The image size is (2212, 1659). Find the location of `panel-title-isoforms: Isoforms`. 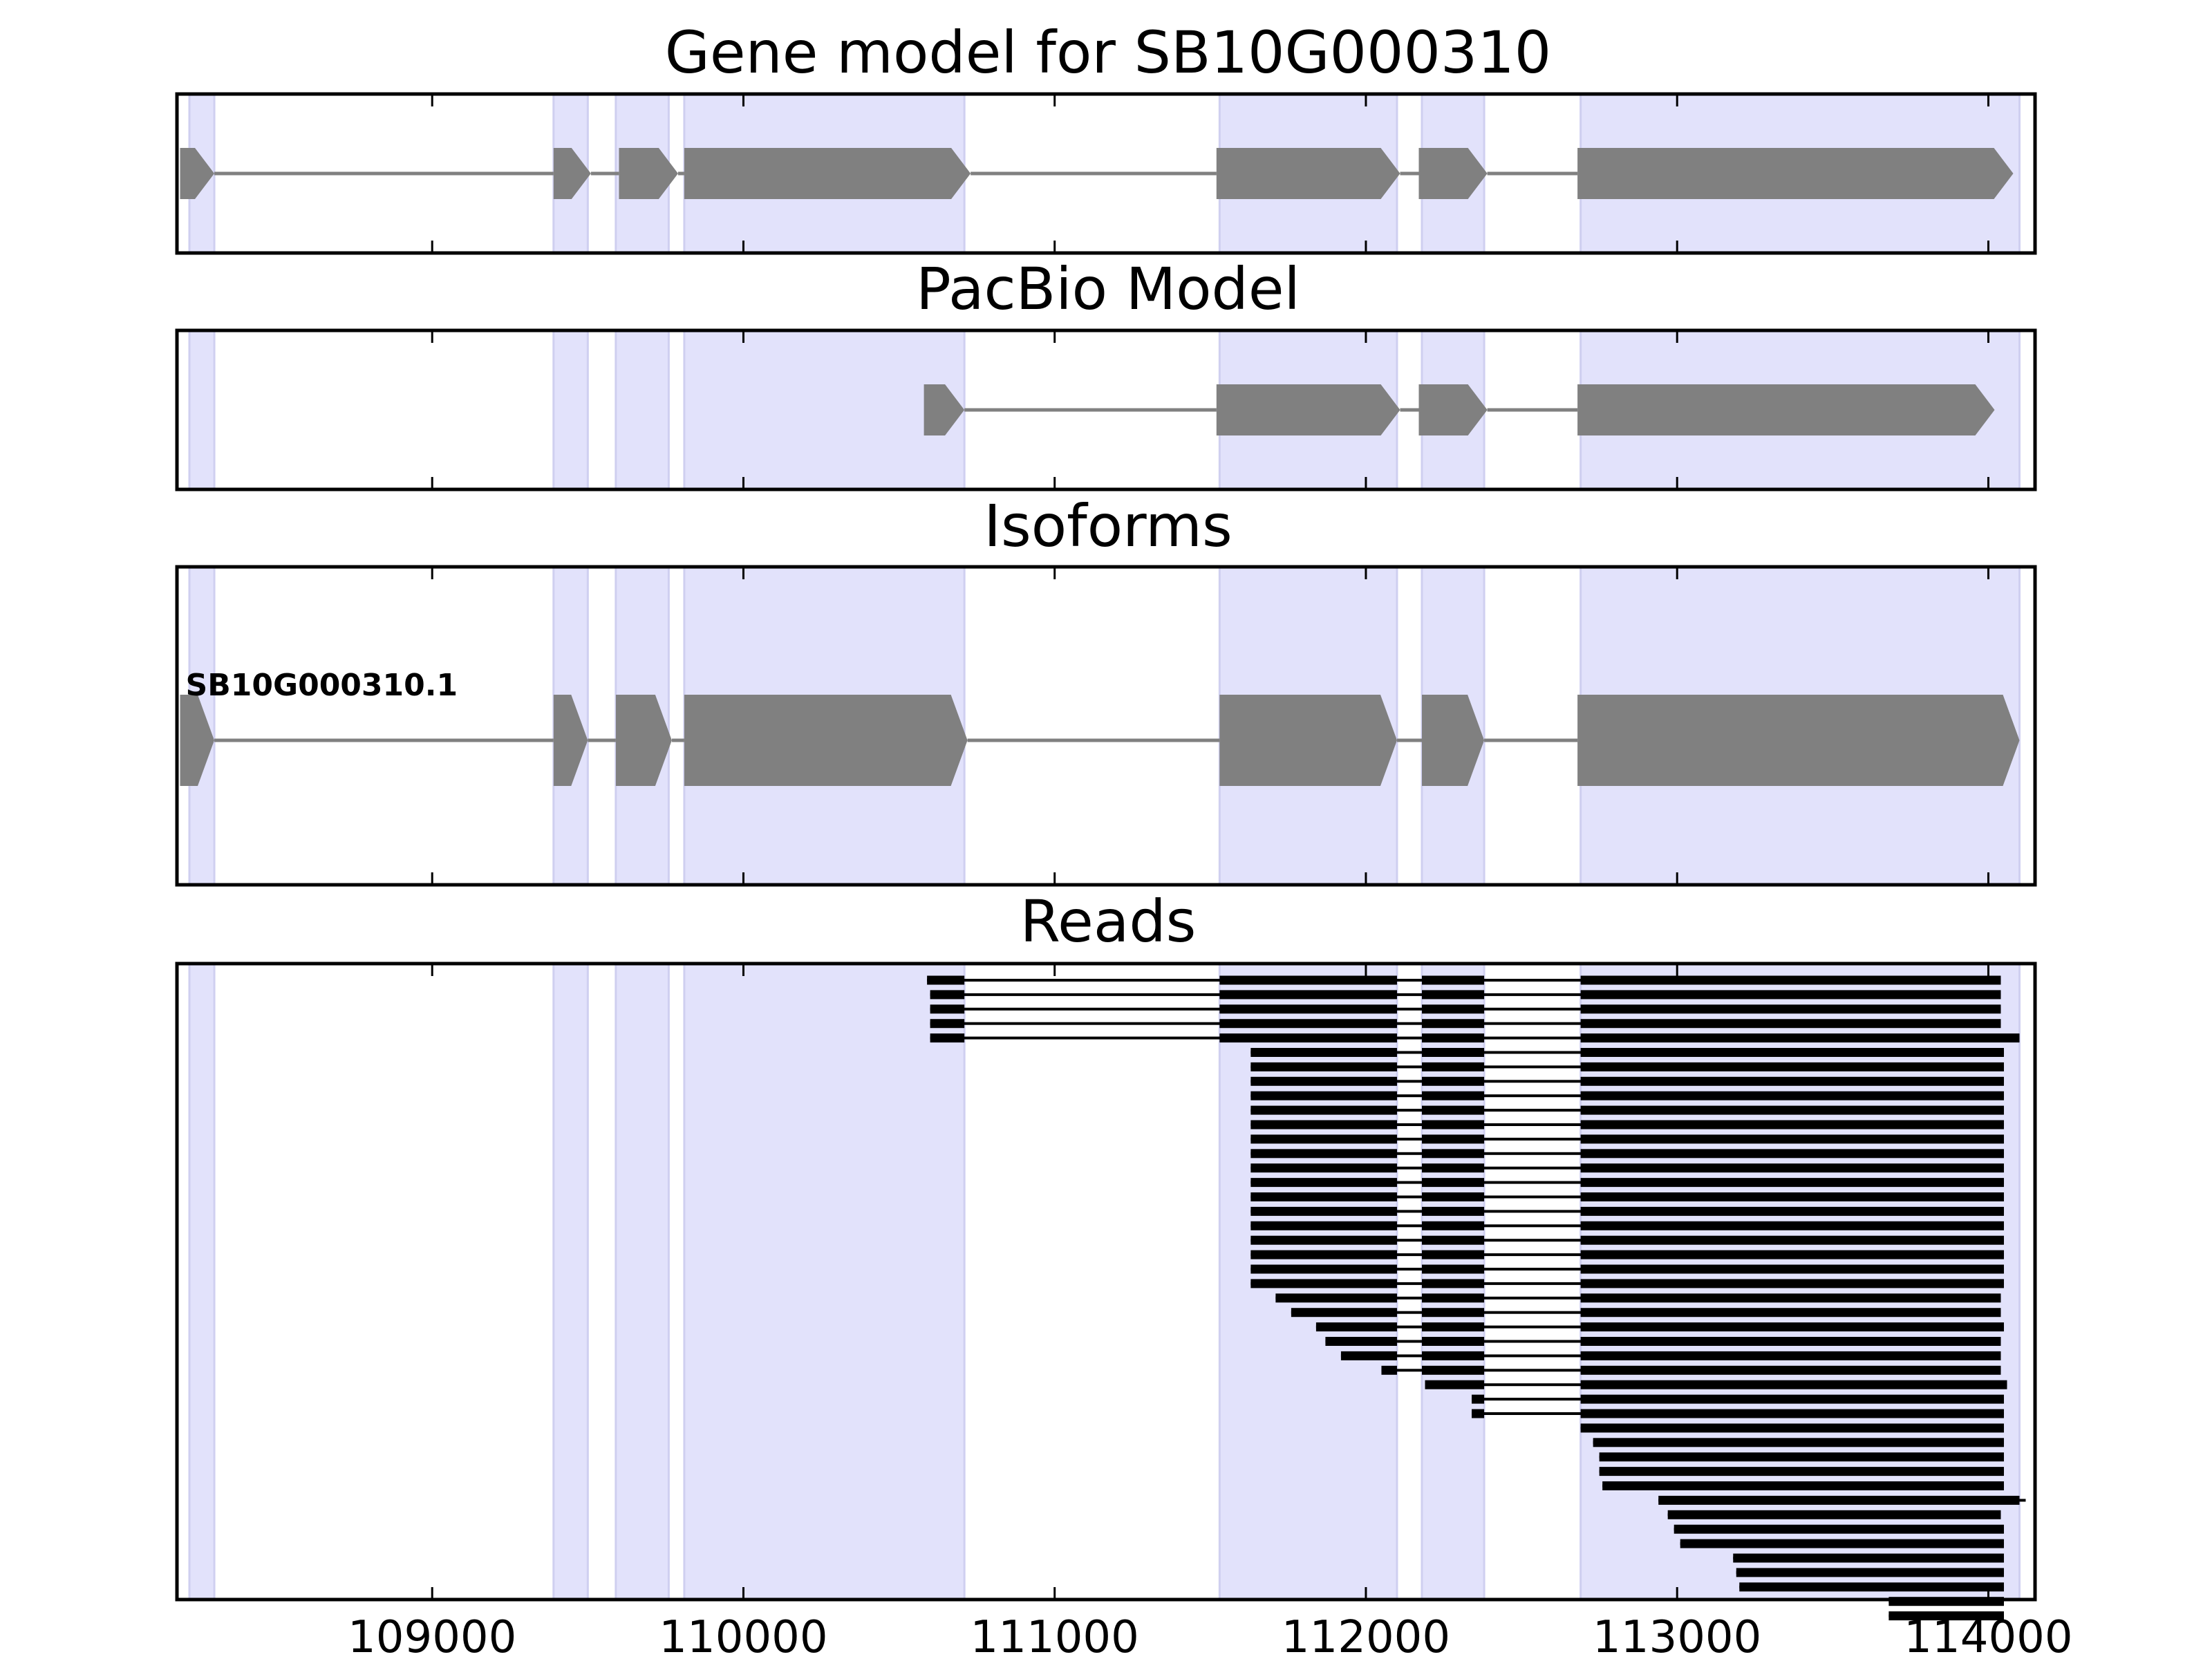

panel-title-isoforms: Isoforms is located at coordinates (1108, 526).